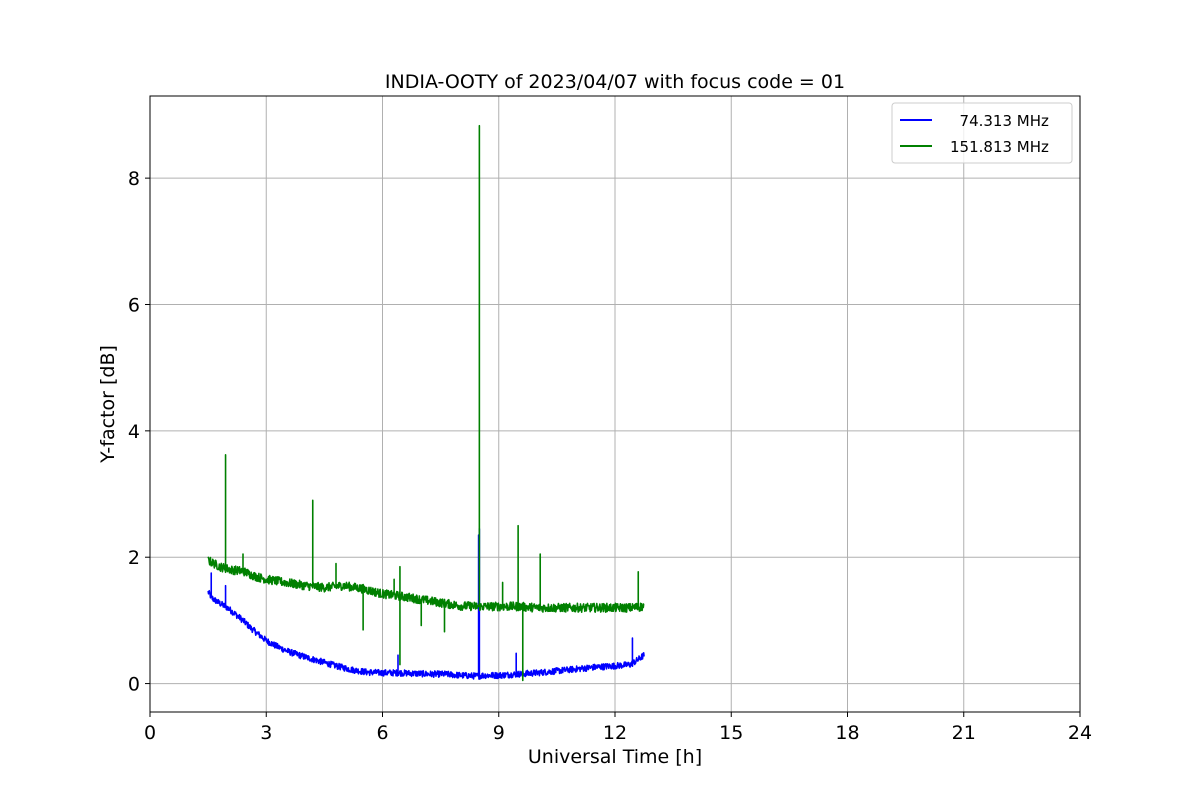 This screenshot has width=1200, height=804. What do you see at coordinates (134, 685) in the screenshot?
I see `y-tick-label: 0` at bounding box center [134, 685].